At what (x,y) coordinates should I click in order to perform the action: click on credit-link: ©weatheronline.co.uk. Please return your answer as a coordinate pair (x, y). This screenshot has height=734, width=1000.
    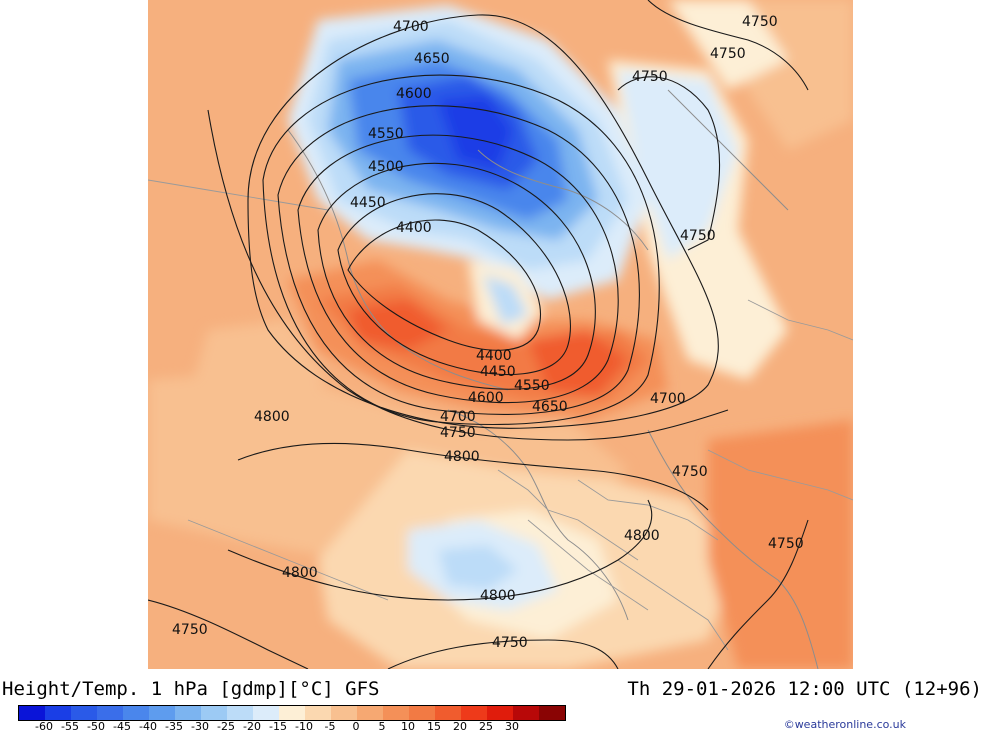
    Looking at the image, I should click on (844, 724).